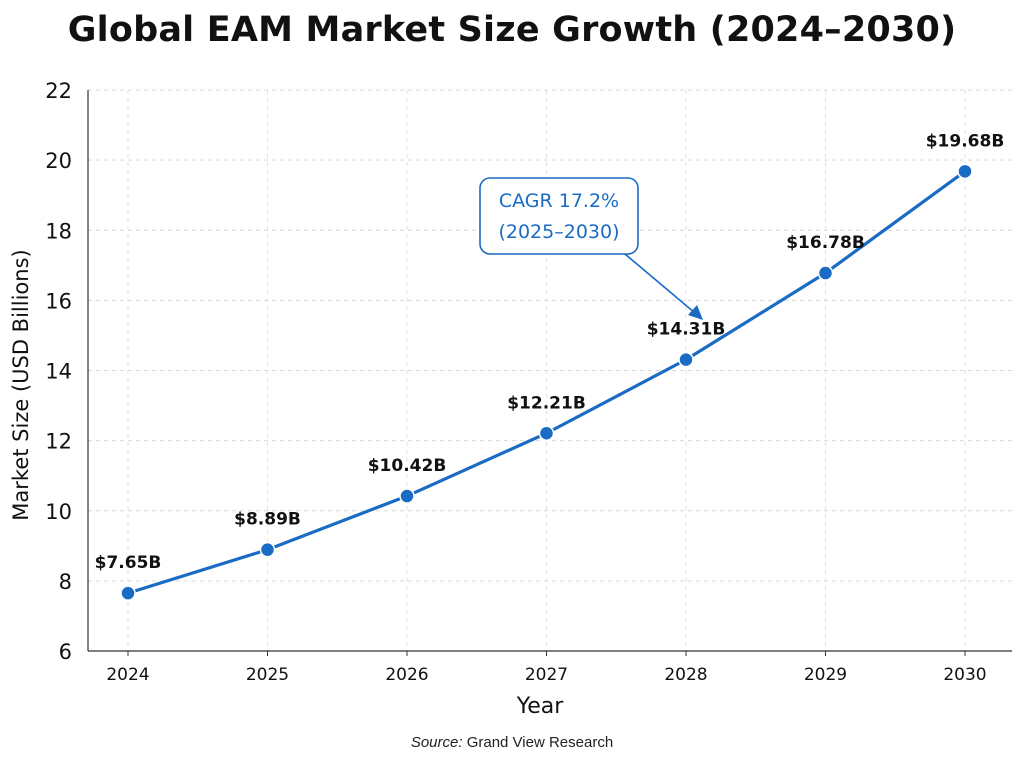 The image size is (1024, 768). I want to click on cagr-annotation-arrow-line, so click(660, 283).